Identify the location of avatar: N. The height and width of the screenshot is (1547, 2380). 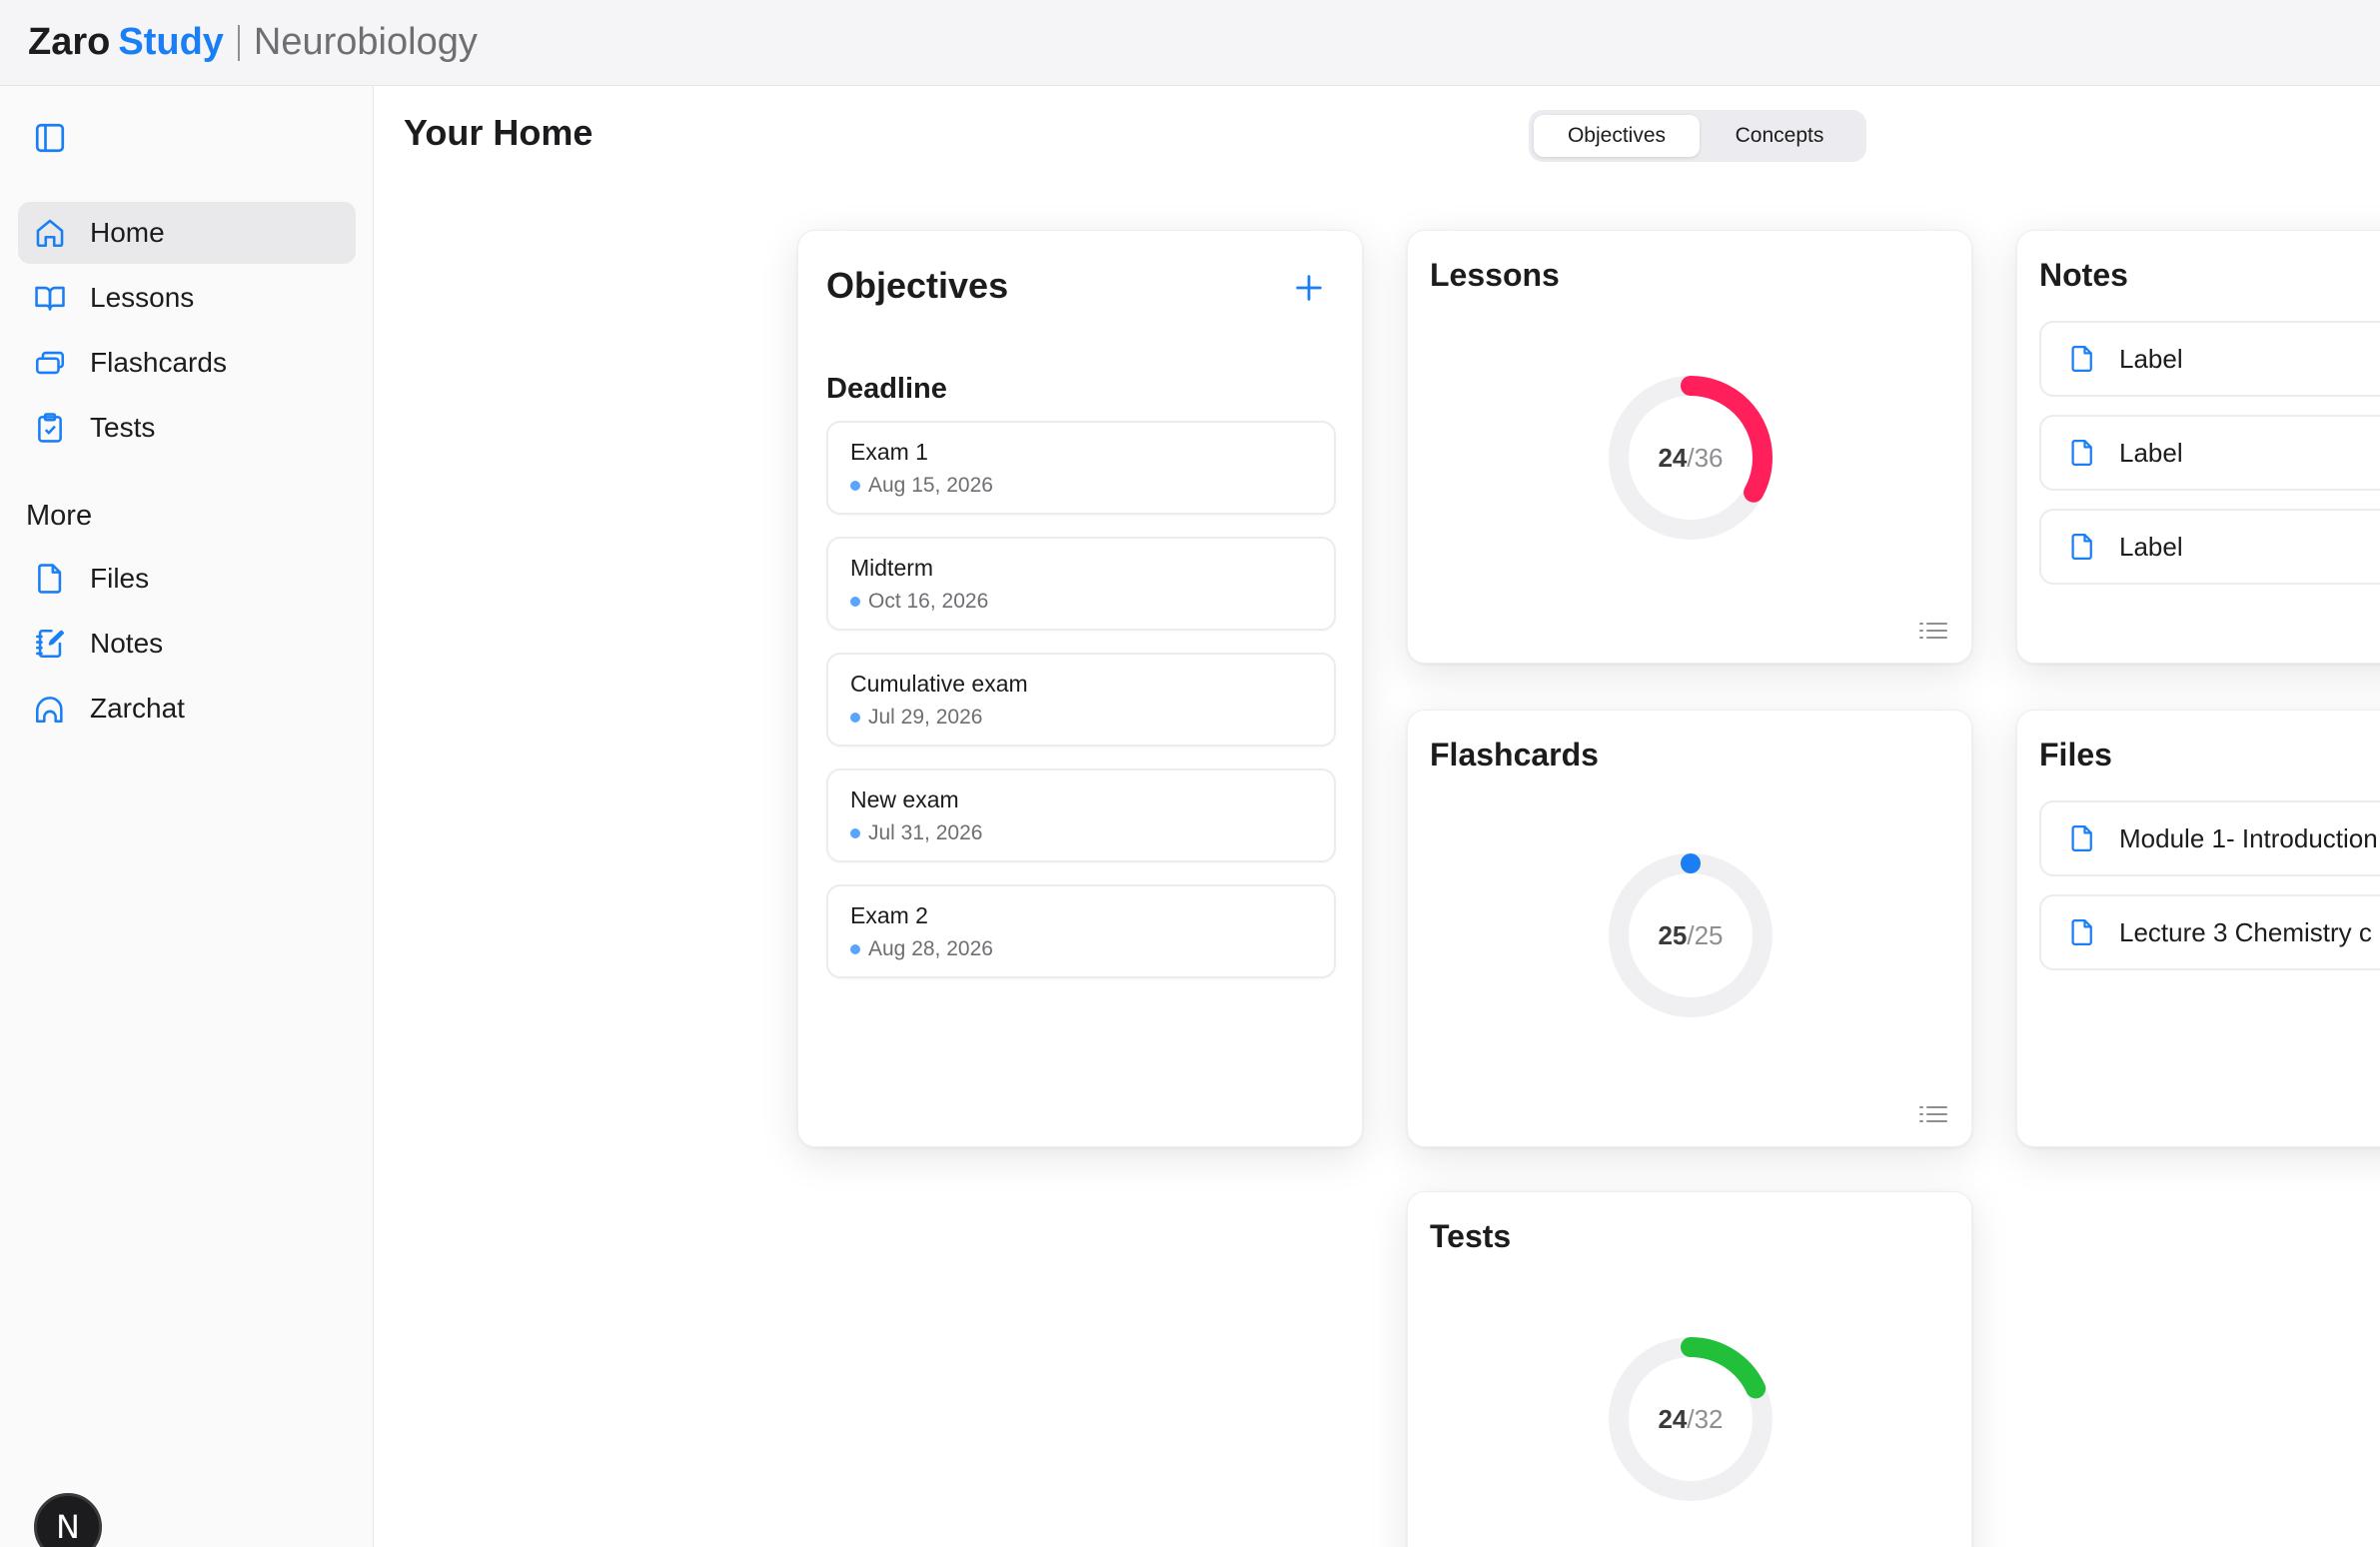
(68, 1520).